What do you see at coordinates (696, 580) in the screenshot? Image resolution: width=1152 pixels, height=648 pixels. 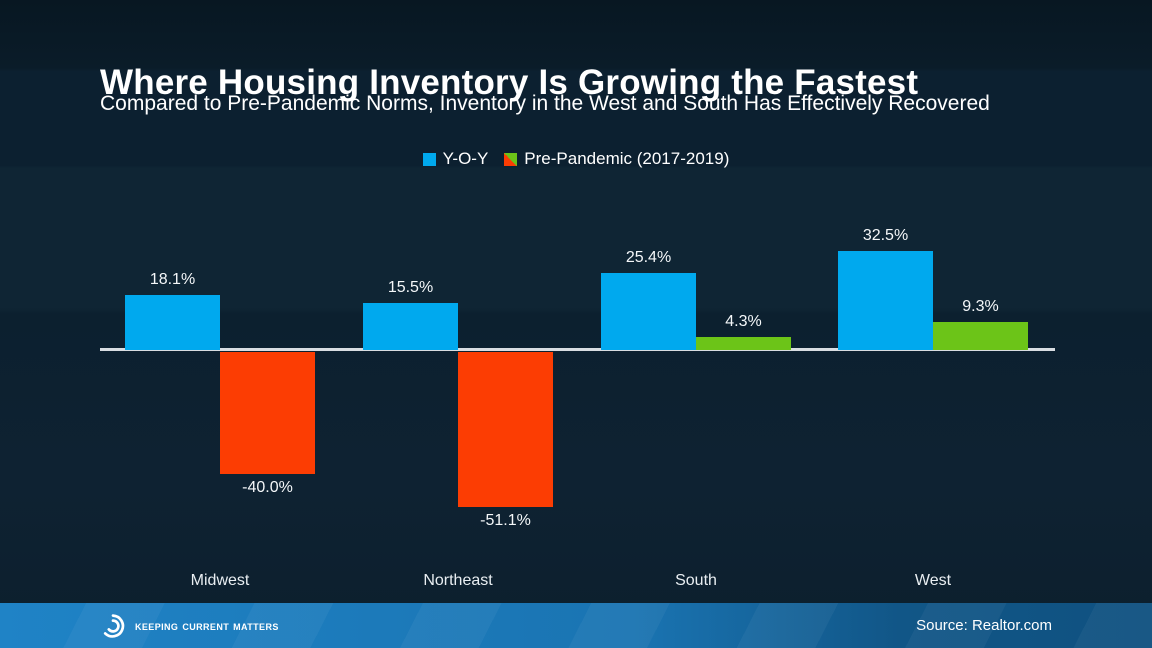 I see `category-label-south: South` at bounding box center [696, 580].